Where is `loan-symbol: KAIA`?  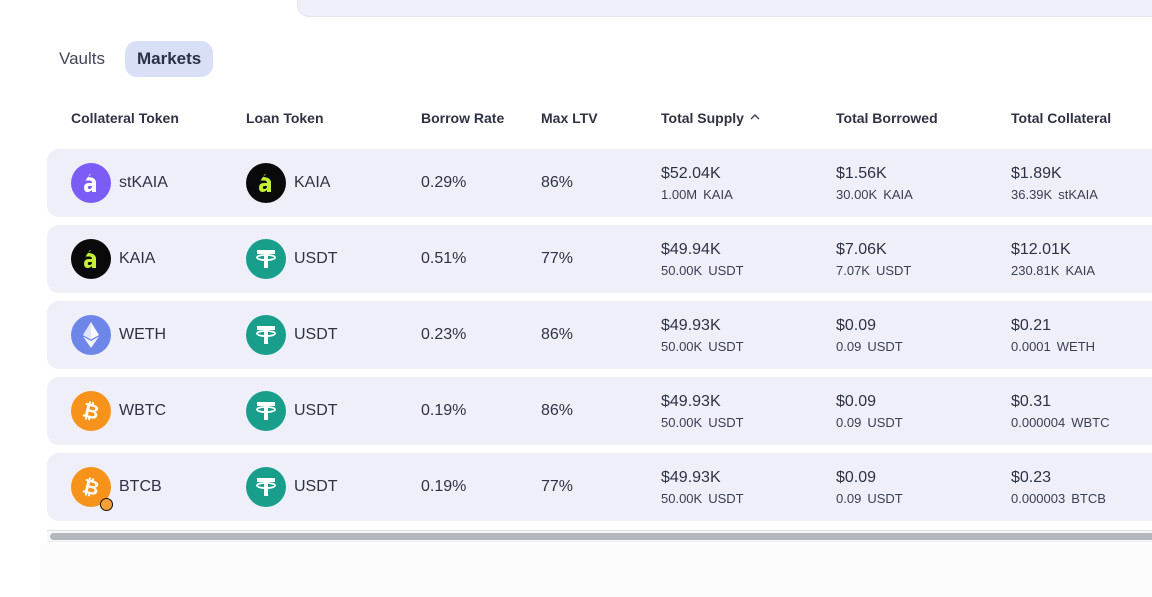
loan-symbol: KAIA is located at coordinates (312, 182).